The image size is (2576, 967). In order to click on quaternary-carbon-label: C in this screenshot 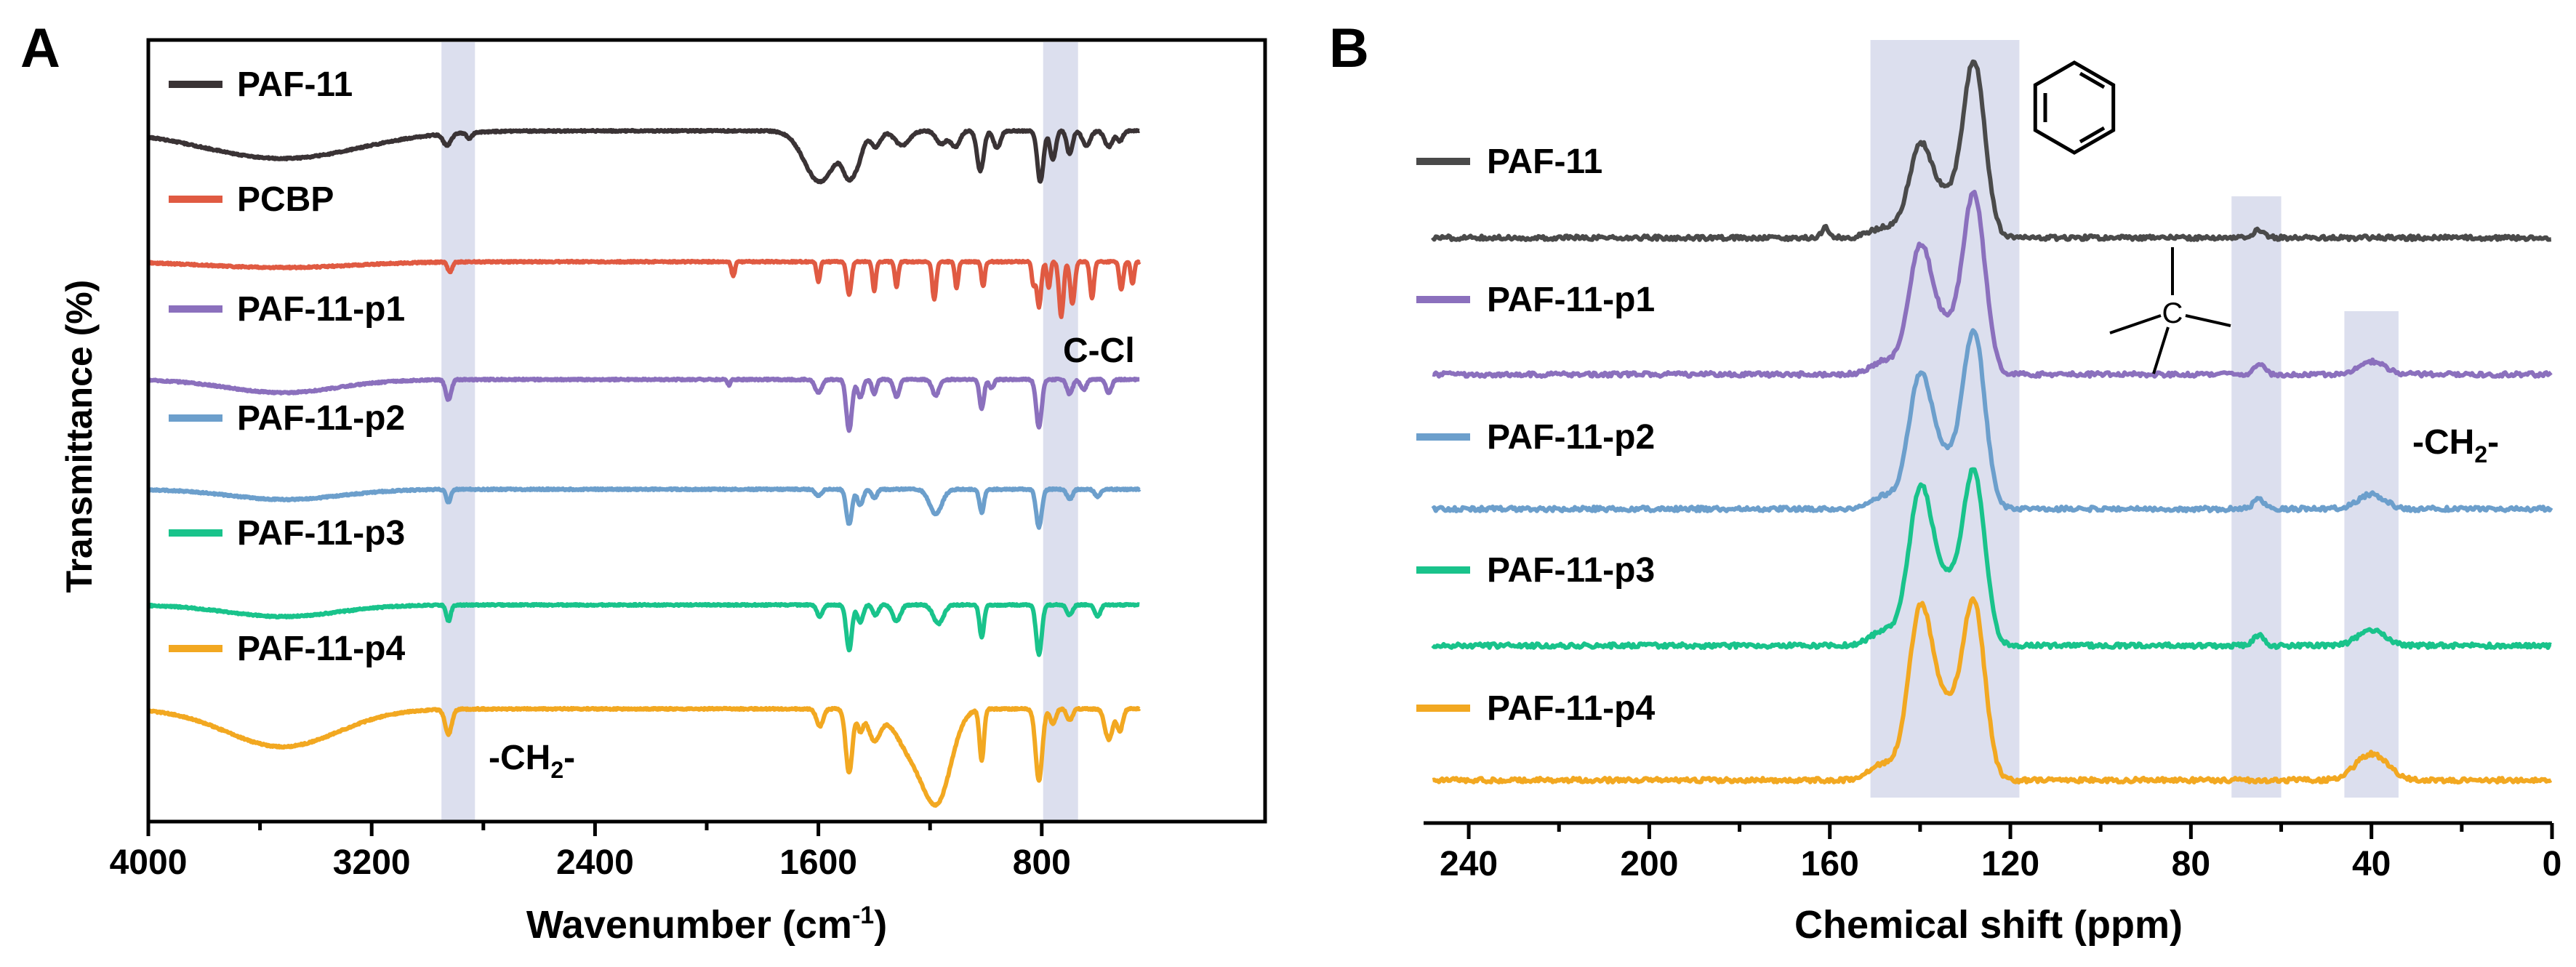, I will do `click(2172, 313)`.